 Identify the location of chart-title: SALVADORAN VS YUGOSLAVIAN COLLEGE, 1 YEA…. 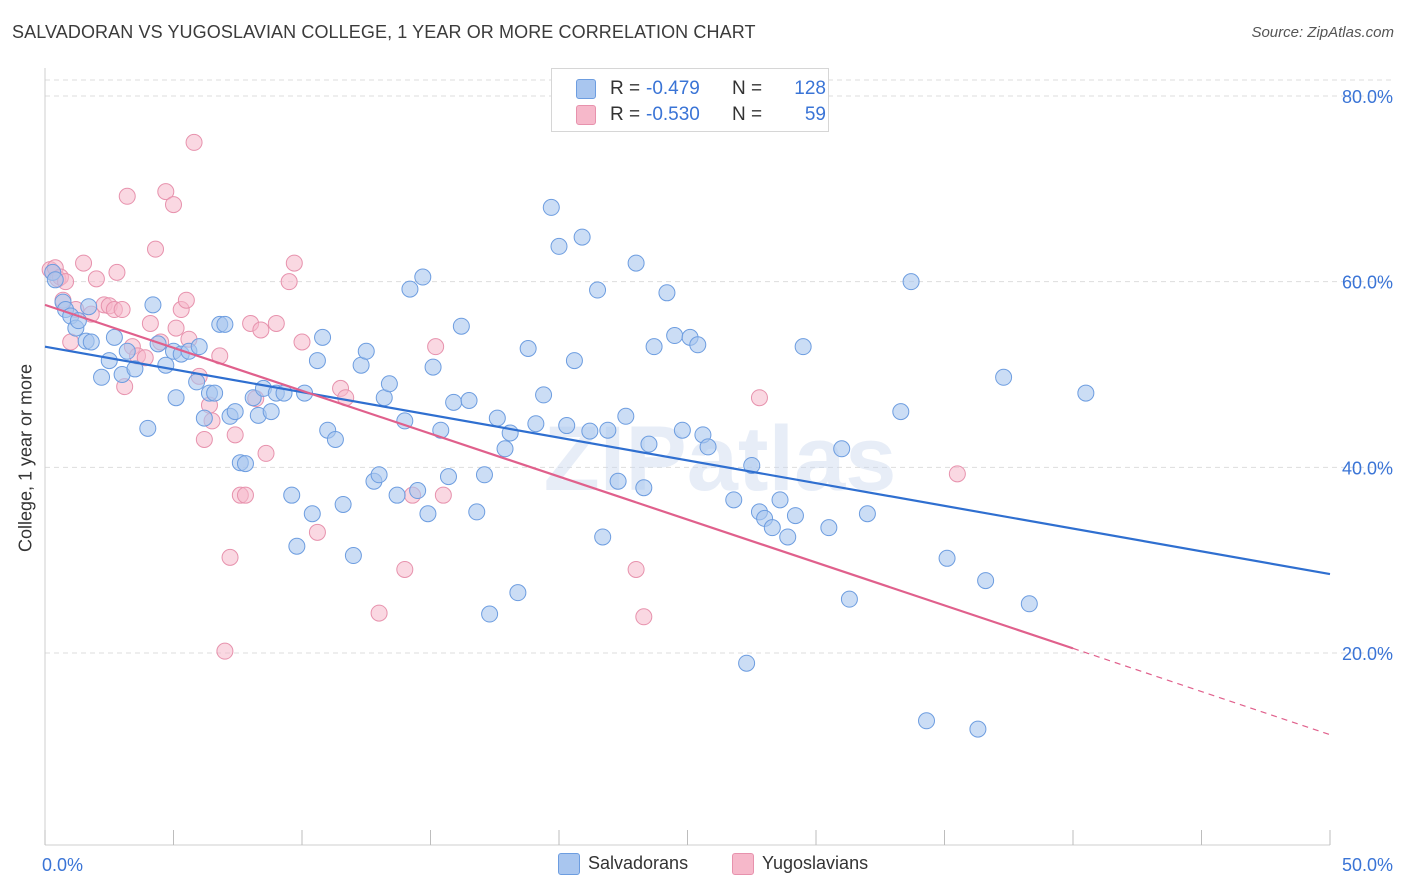
(384, 32).